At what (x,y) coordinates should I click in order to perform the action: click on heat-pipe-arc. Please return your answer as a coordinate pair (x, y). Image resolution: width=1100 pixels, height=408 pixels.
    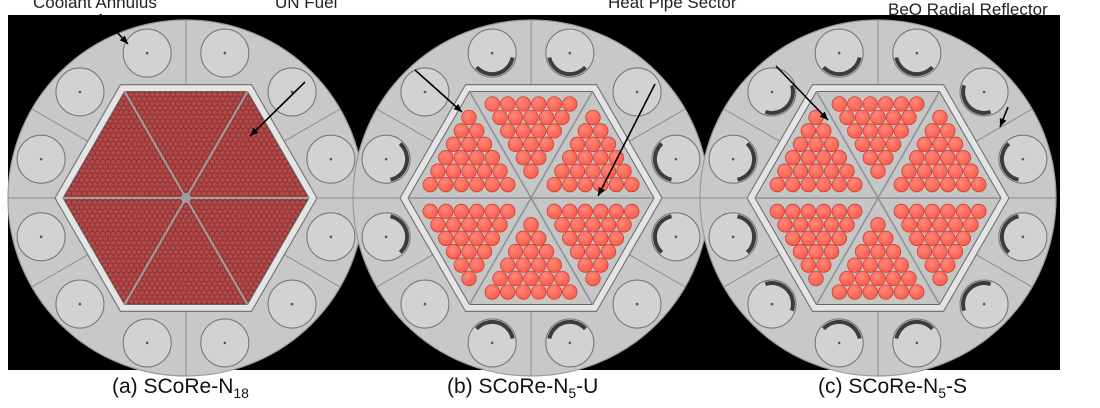
    Looking at the image, I should click on (976, 296).